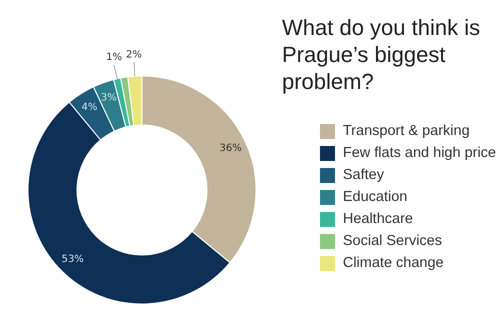 This screenshot has height=320, width=500. I want to click on data-label: 4%, so click(90, 107).